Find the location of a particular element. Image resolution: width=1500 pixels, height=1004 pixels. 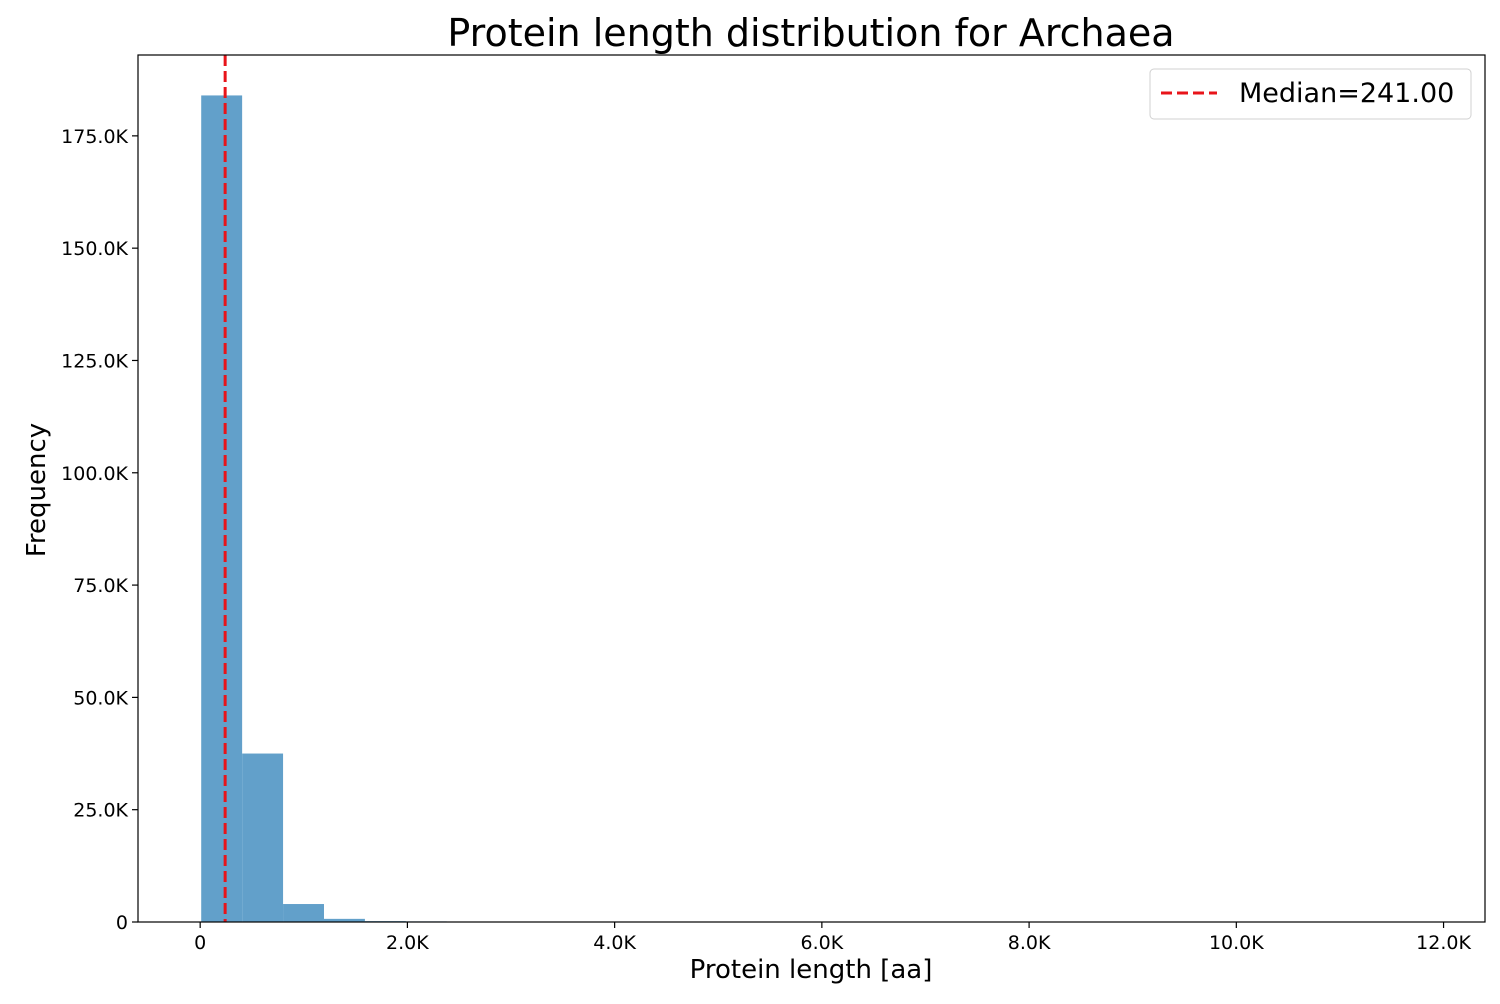

y-tick-label-0: 0 is located at coordinates (122, 923).